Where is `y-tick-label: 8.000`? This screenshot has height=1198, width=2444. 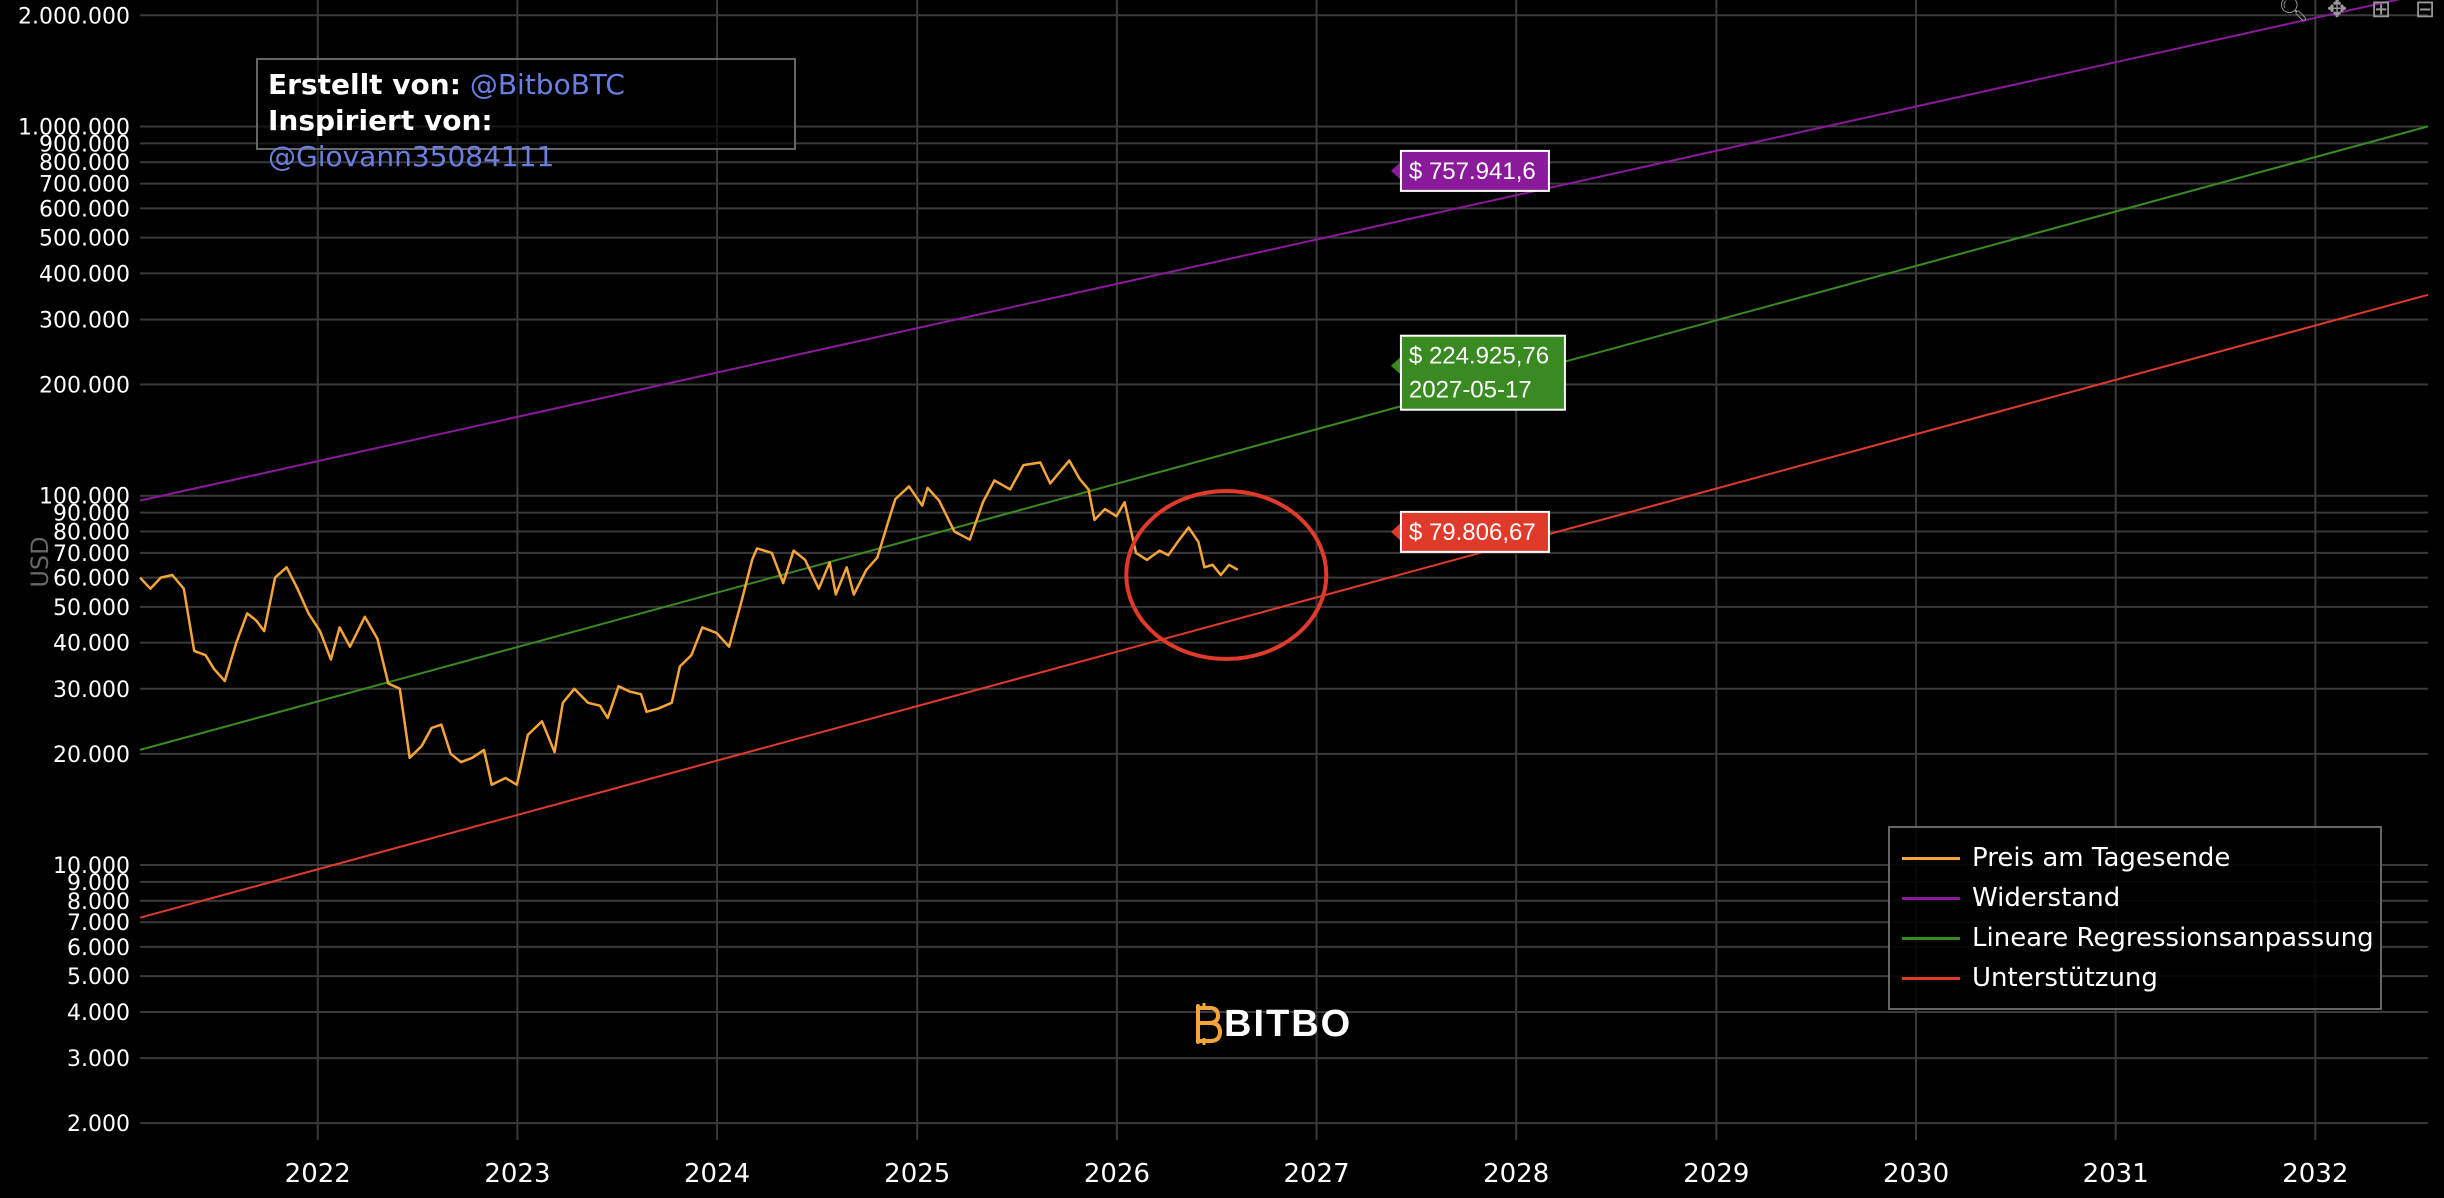 y-tick-label: 8.000 is located at coordinates (98, 902).